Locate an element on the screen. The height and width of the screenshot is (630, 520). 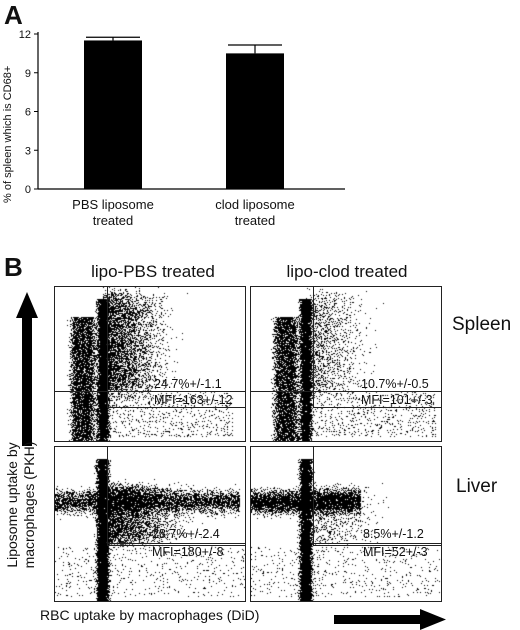
bar-chart-y-tick-label: 6 is located at coordinates (28, 113).